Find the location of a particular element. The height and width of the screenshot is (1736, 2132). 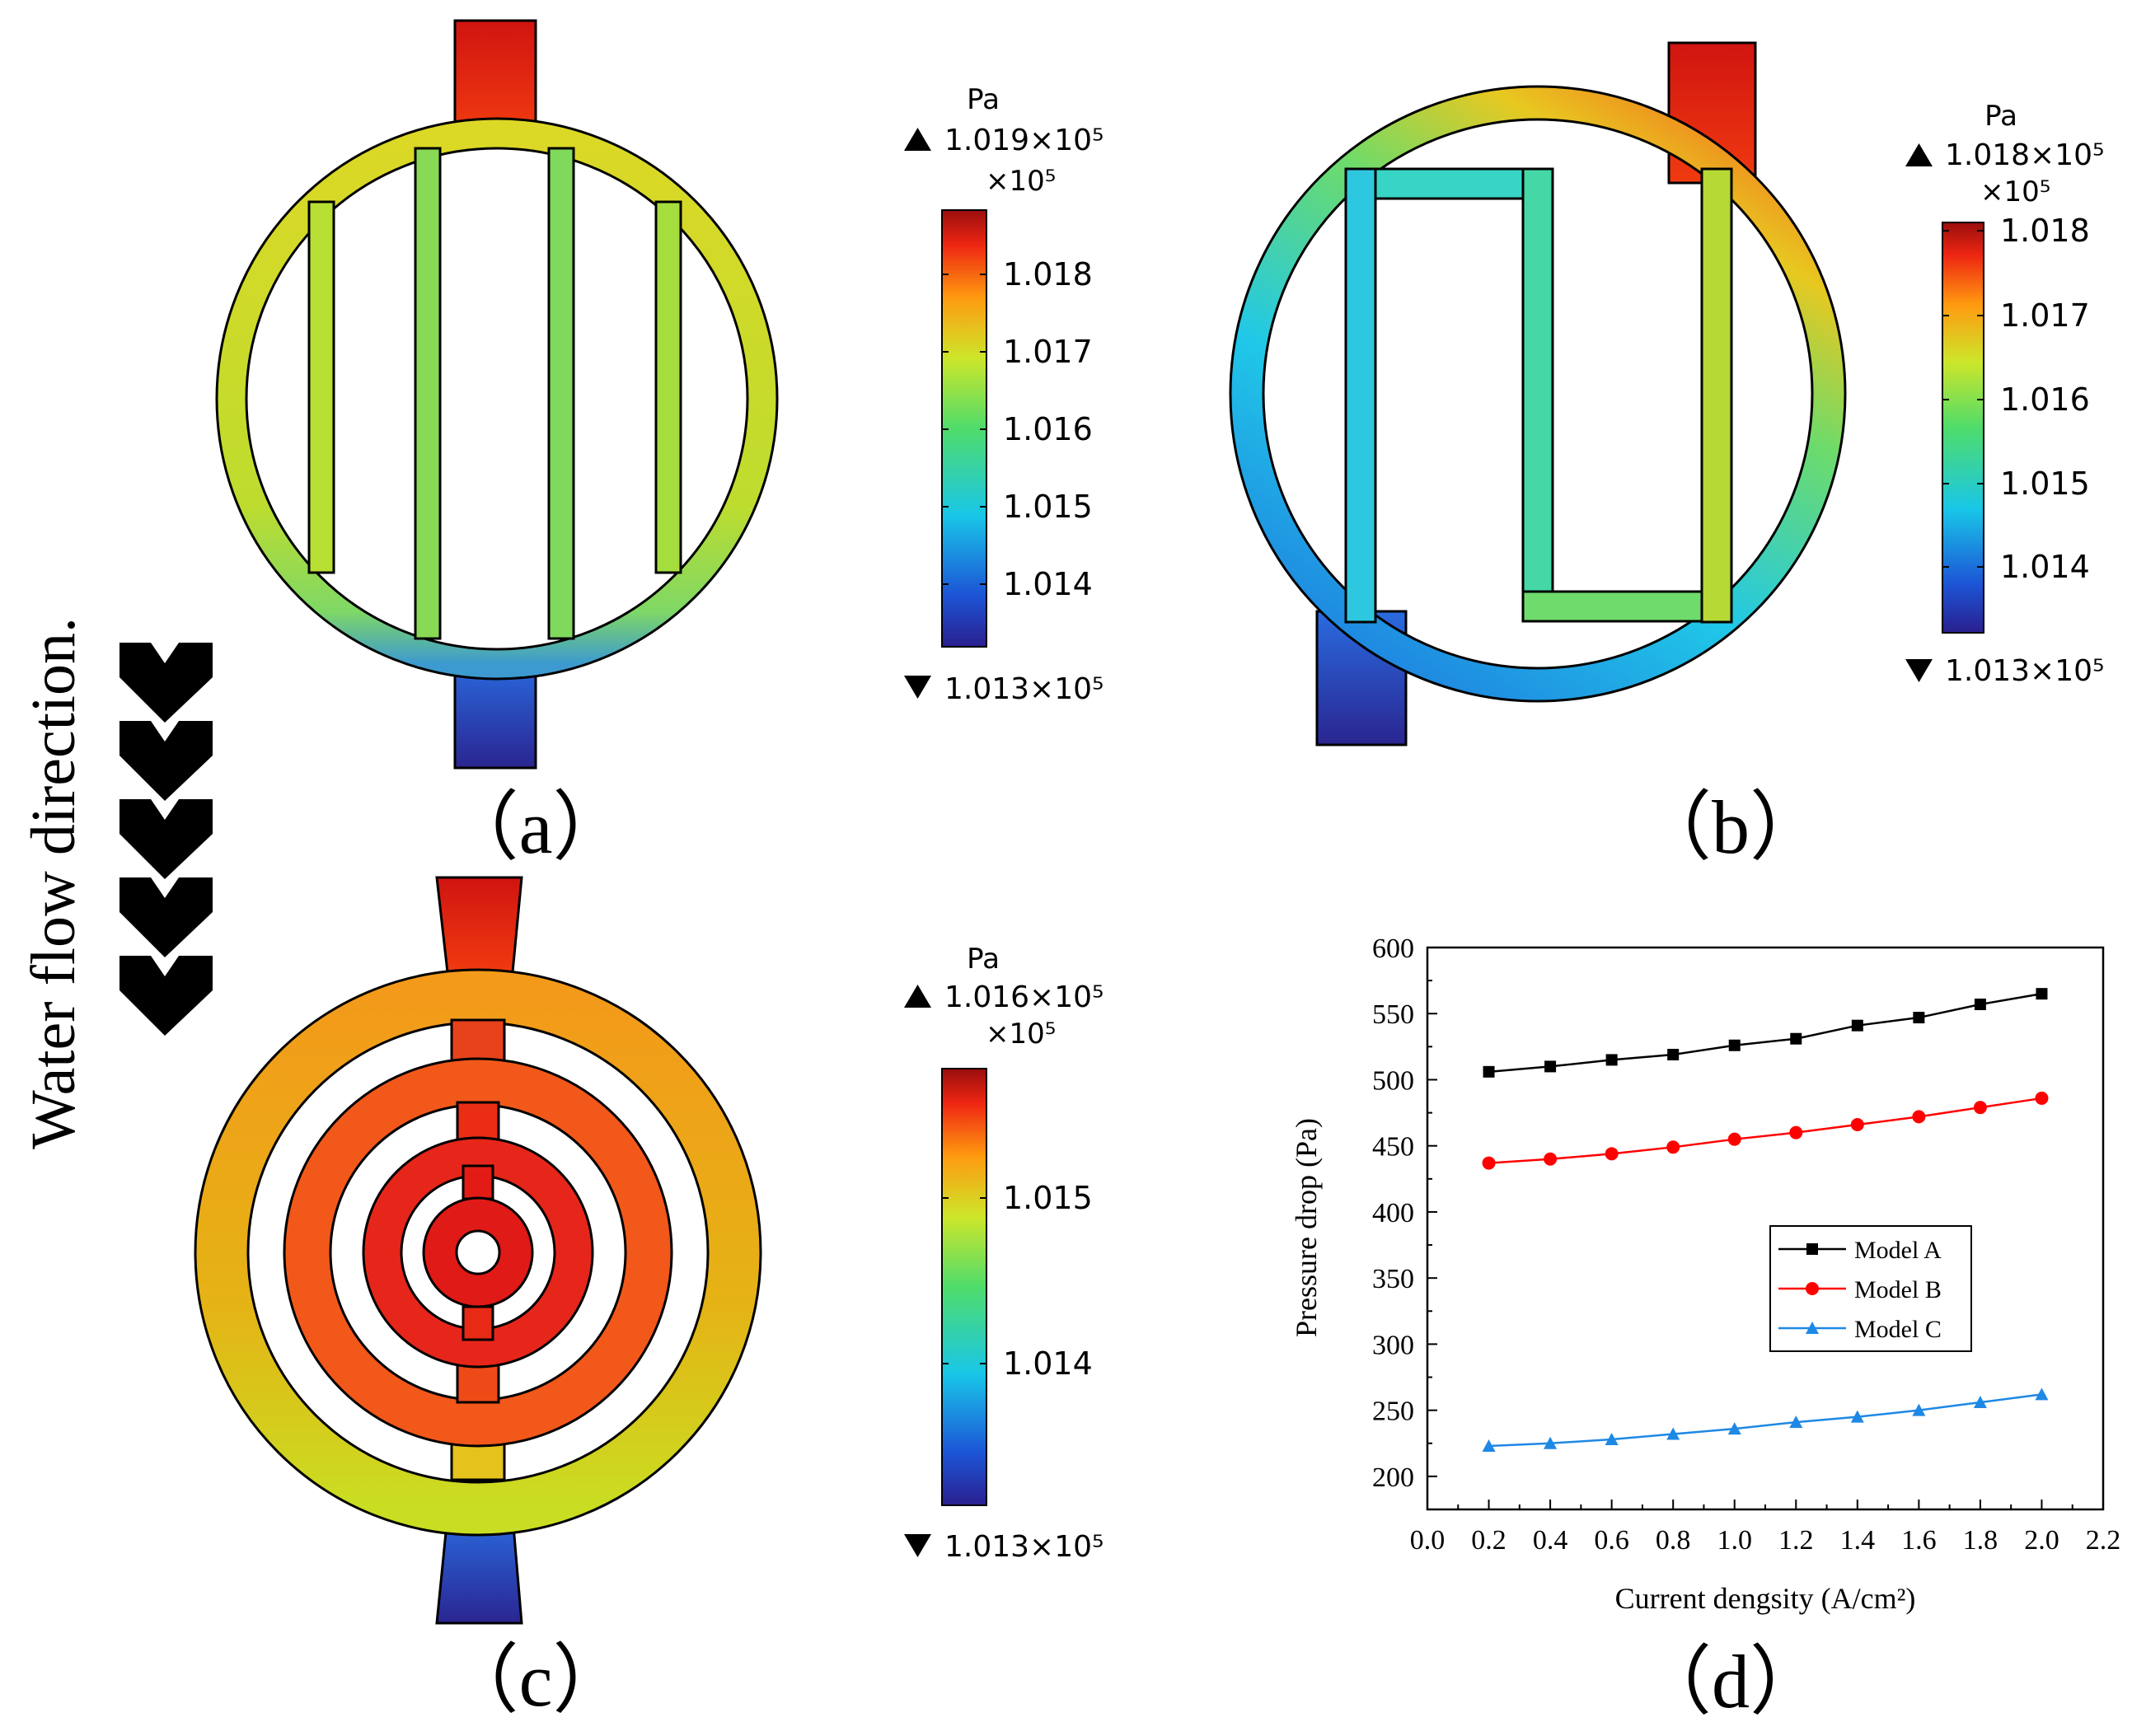

panel-c-max: 1.016×10⁵ is located at coordinates (1023, 997).